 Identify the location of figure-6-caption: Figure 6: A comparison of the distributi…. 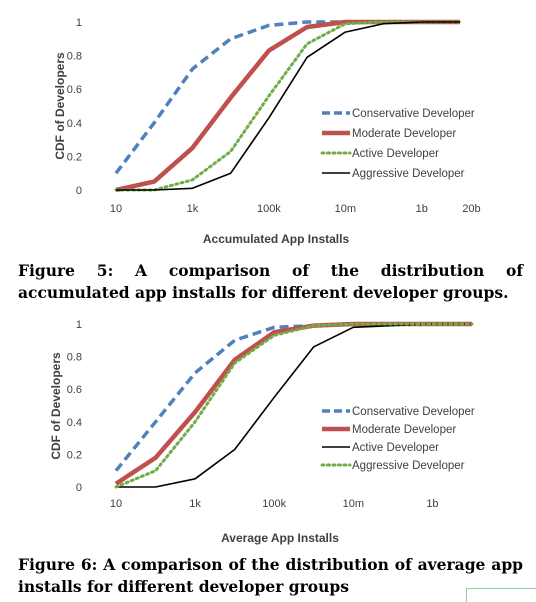
(270, 575).